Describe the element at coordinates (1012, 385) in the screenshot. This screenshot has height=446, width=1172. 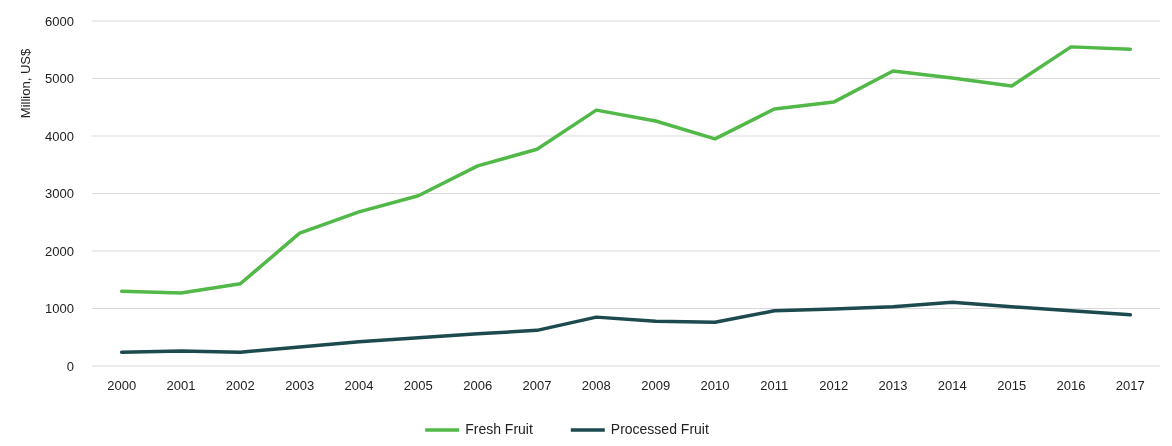
I see `x-tick-label: 2015` at that location.